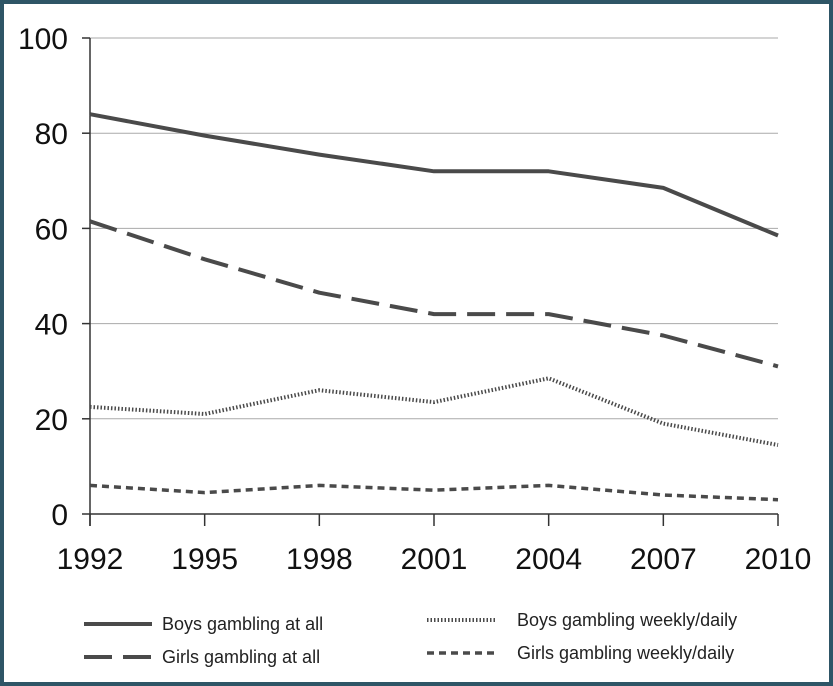 The image size is (833, 686). I want to click on x-tick-label: 2001, so click(434, 559).